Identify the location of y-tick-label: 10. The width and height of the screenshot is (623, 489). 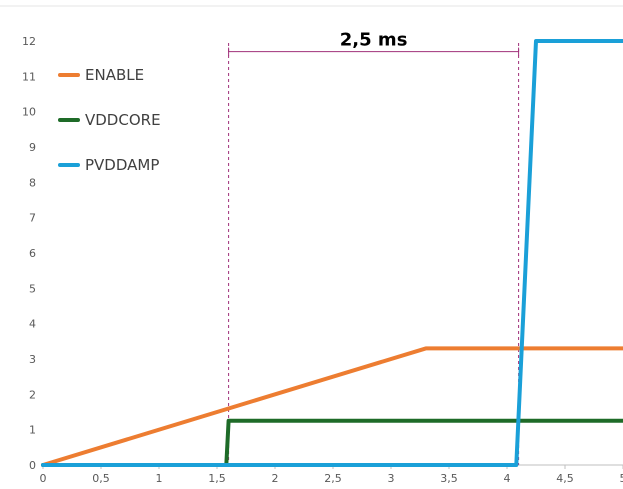
(29, 112).